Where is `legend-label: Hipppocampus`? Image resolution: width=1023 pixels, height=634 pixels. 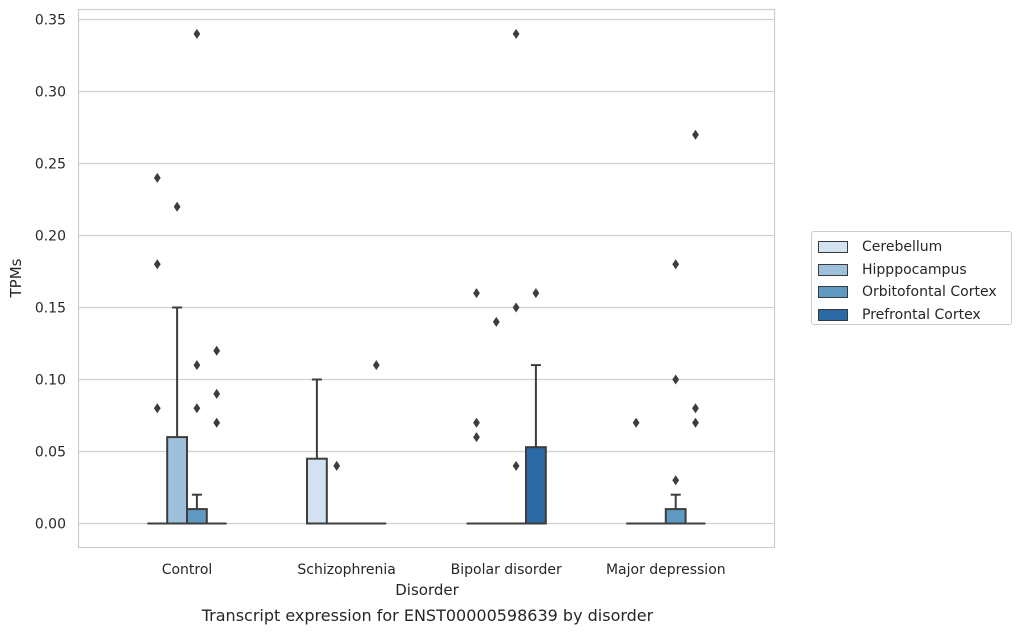 legend-label: Hipppocampus is located at coordinates (914, 269).